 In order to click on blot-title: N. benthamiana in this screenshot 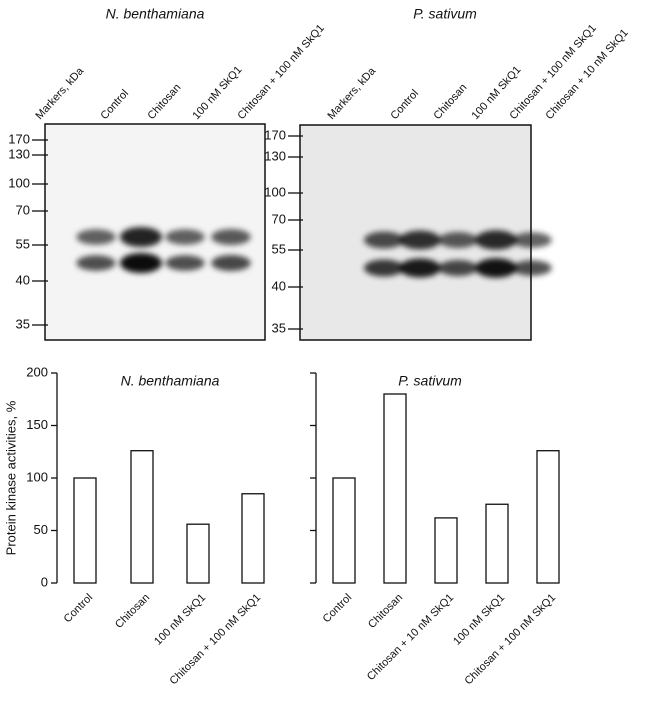, I will do `click(155, 14)`.